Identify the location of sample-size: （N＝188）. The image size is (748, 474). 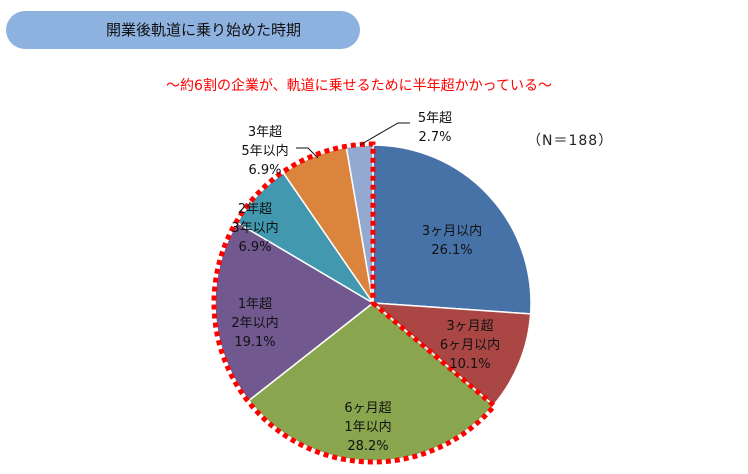
(570, 141).